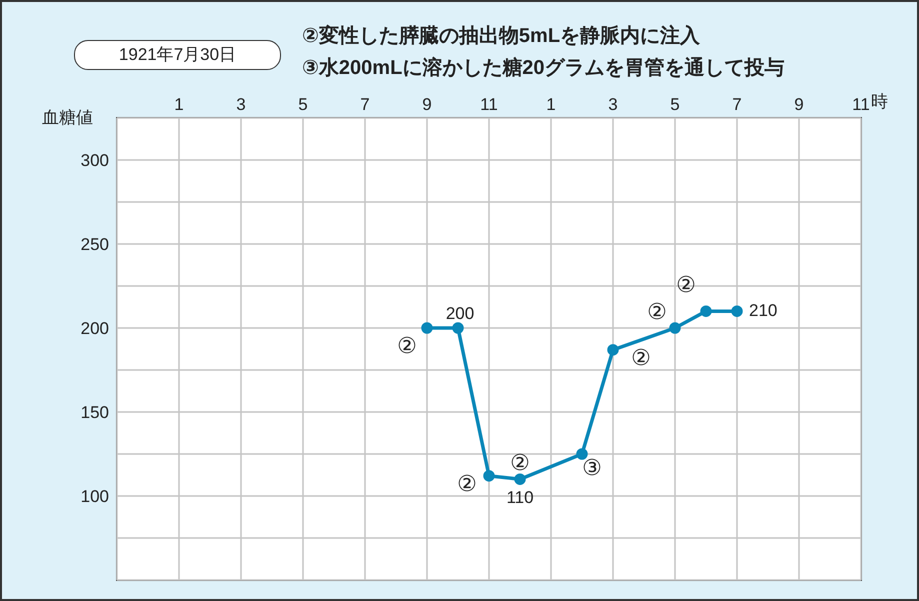 This screenshot has width=919, height=601. What do you see at coordinates (501, 36) in the screenshot?
I see `text: ②変性した膵臓の抽出物5mLを静脈内に注入` at bounding box center [501, 36].